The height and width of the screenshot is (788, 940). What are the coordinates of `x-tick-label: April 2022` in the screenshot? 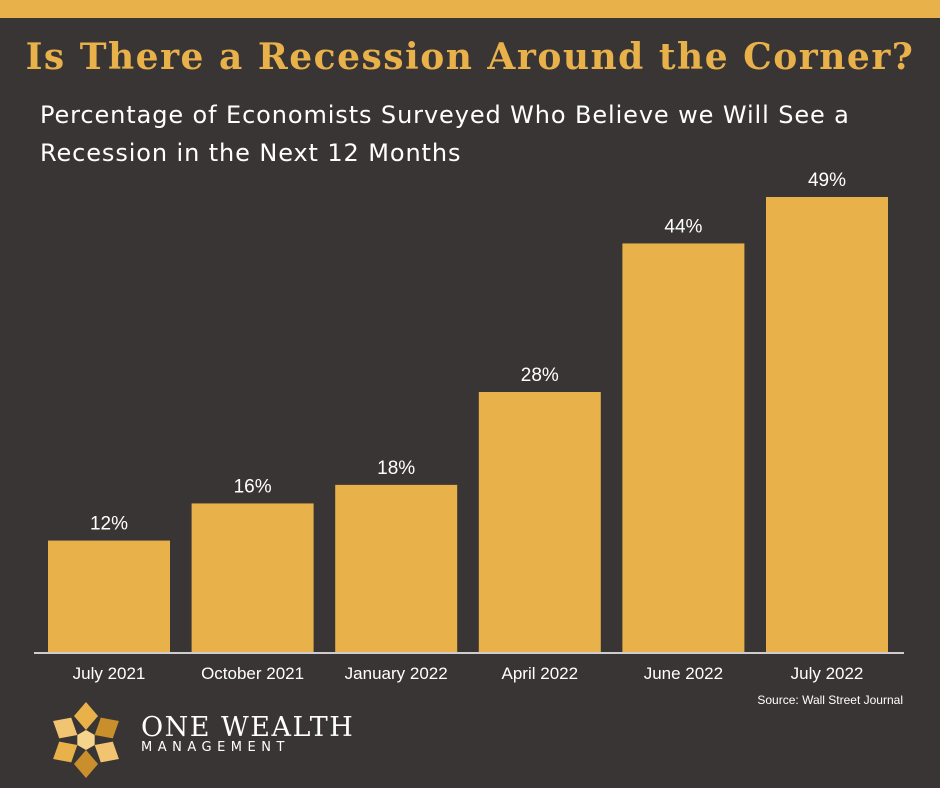 It's located at (540, 673).